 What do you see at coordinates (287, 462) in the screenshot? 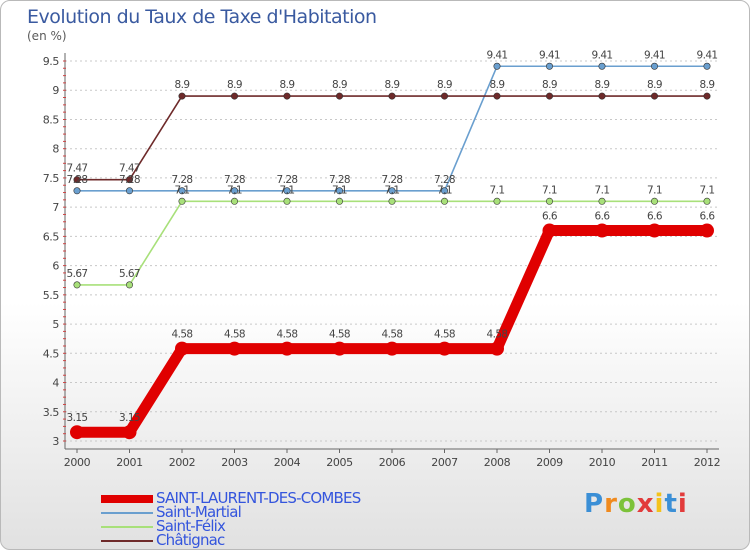
I see `x-tick-label: 2004` at bounding box center [287, 462].